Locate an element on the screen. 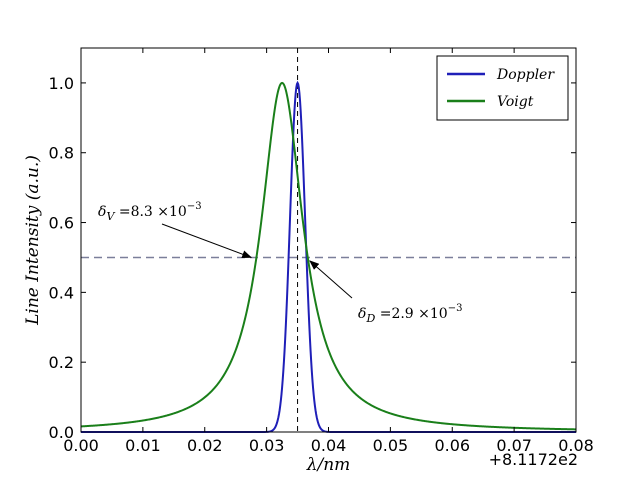  annotation-delta-d: δD =2.9 ×10−3 is located at coordinates (385, 292).